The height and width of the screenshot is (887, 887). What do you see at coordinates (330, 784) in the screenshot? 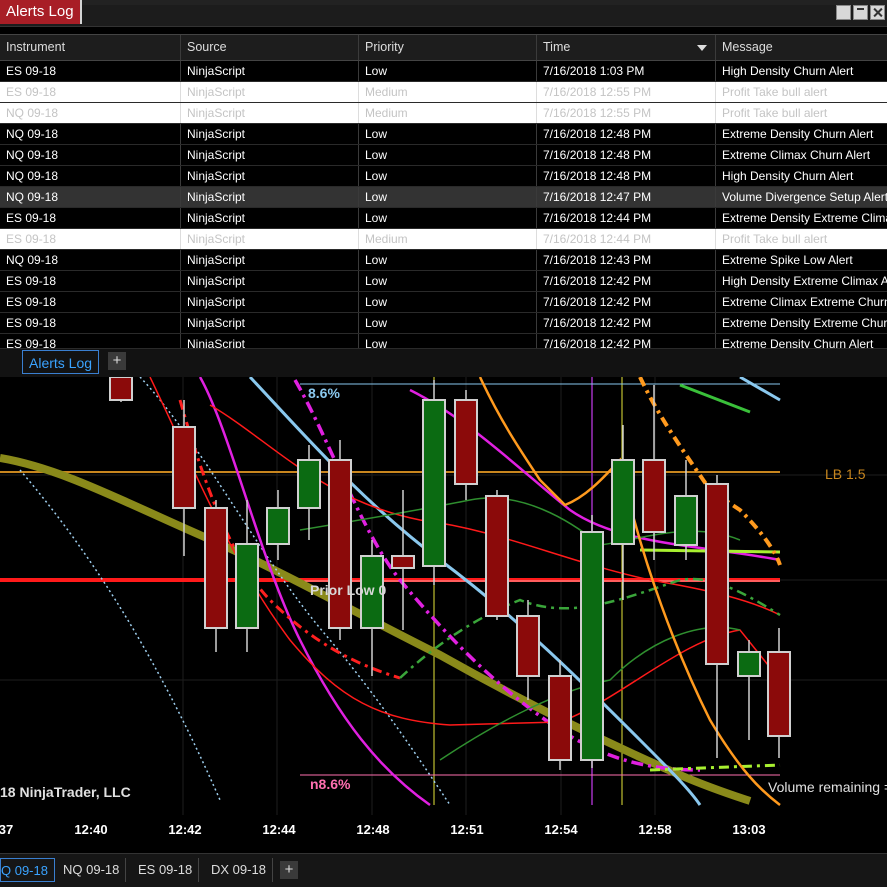
I see `lower-band-label: n8.6%` at bounding box center [330, 784].